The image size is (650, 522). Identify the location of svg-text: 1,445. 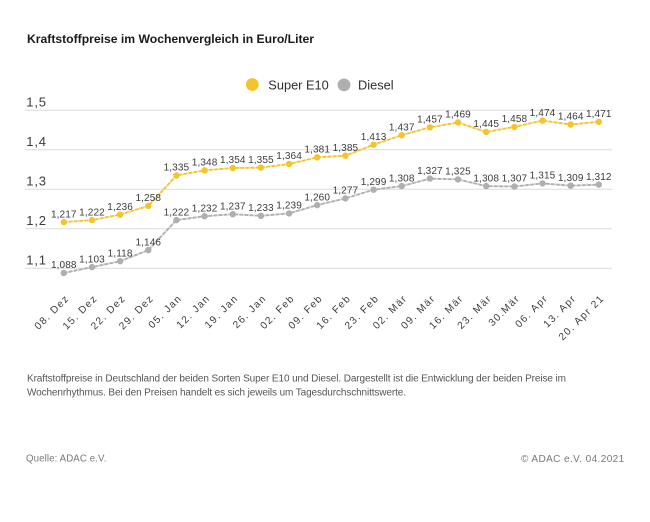
(486, 124).